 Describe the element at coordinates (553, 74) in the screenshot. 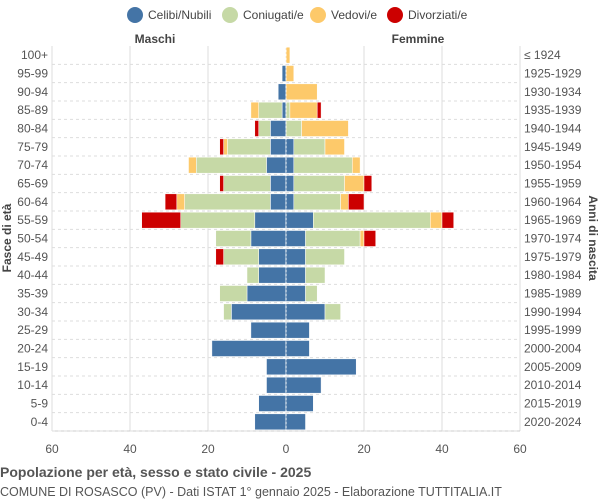

I see `birth-year-label: 1925-1929` at that location.